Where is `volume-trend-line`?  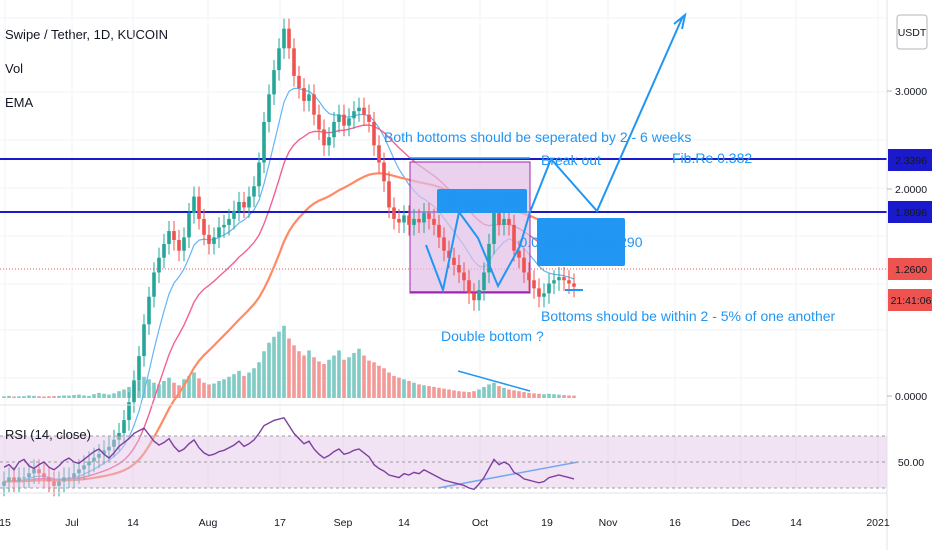
volume-trend-line is located at coordinates (494, 381).